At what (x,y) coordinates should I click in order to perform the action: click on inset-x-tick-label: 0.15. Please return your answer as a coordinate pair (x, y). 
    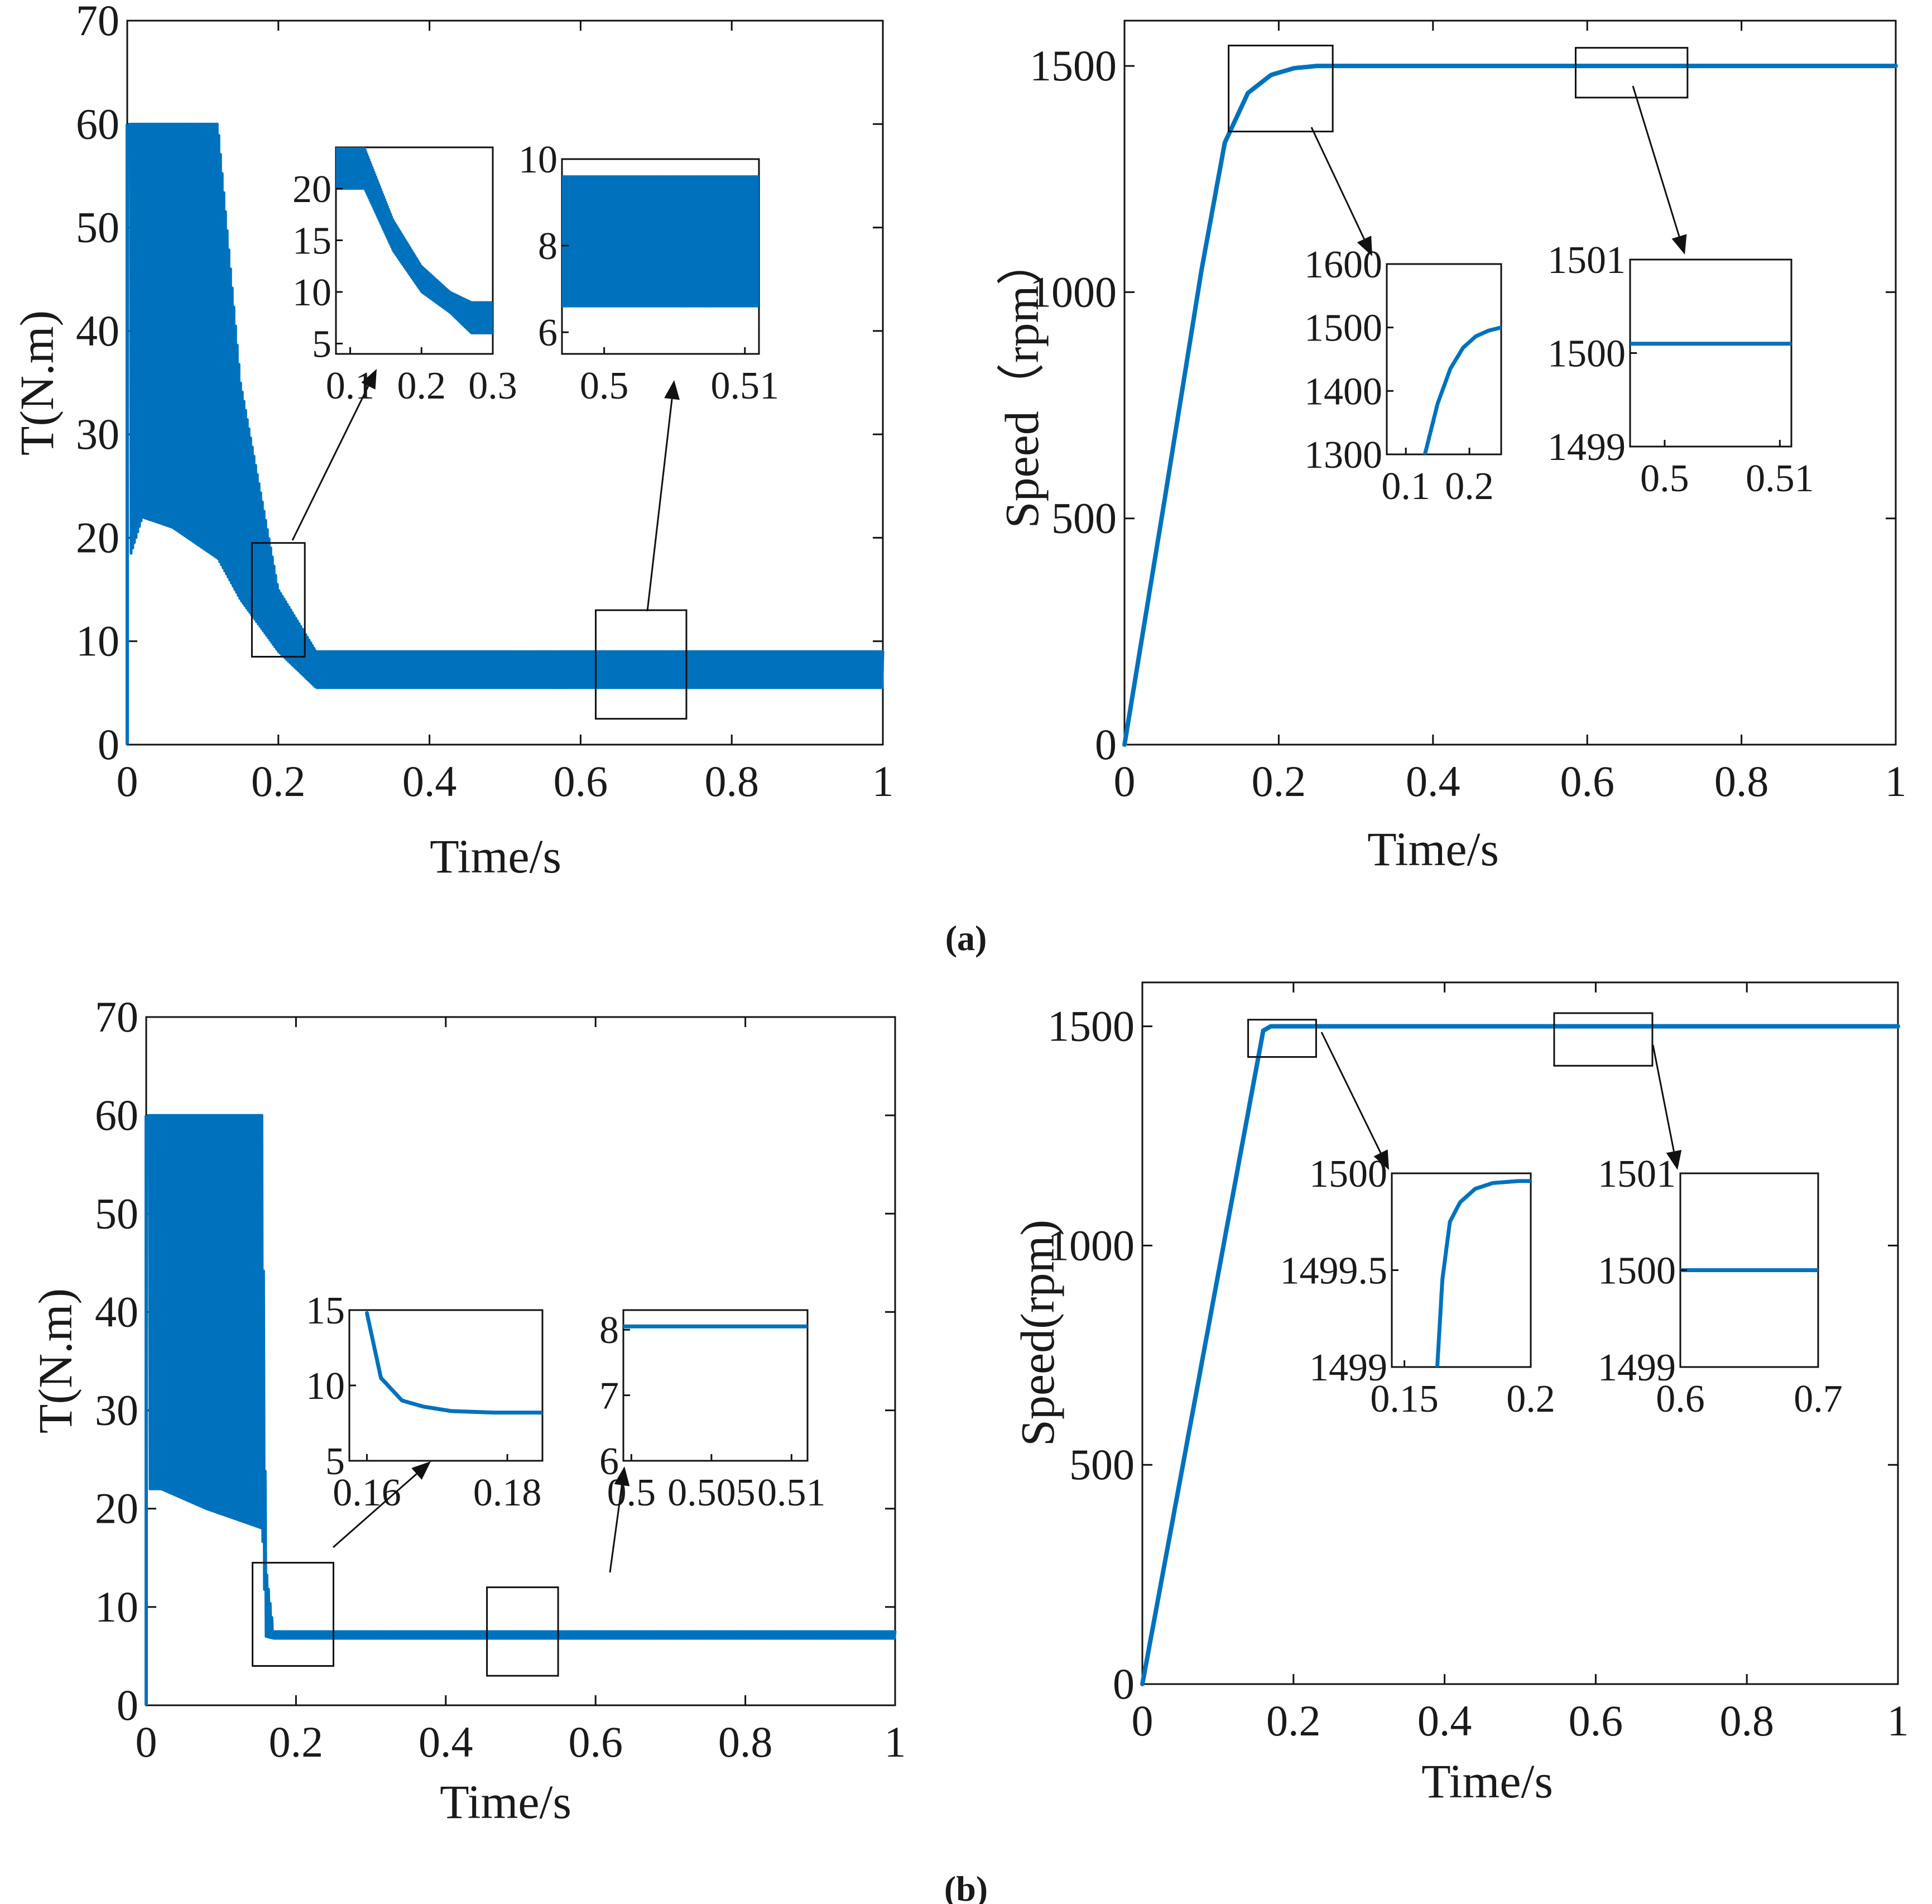
    Looking at the image, I should click on (1404, 1399).